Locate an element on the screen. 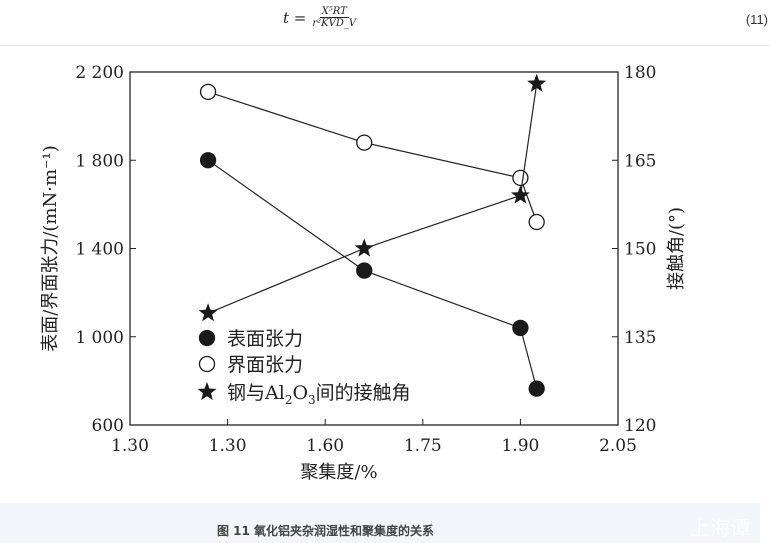 The image size is (770, 543). formula-numerator: X⁵RT is located at coordinates (334, 12).